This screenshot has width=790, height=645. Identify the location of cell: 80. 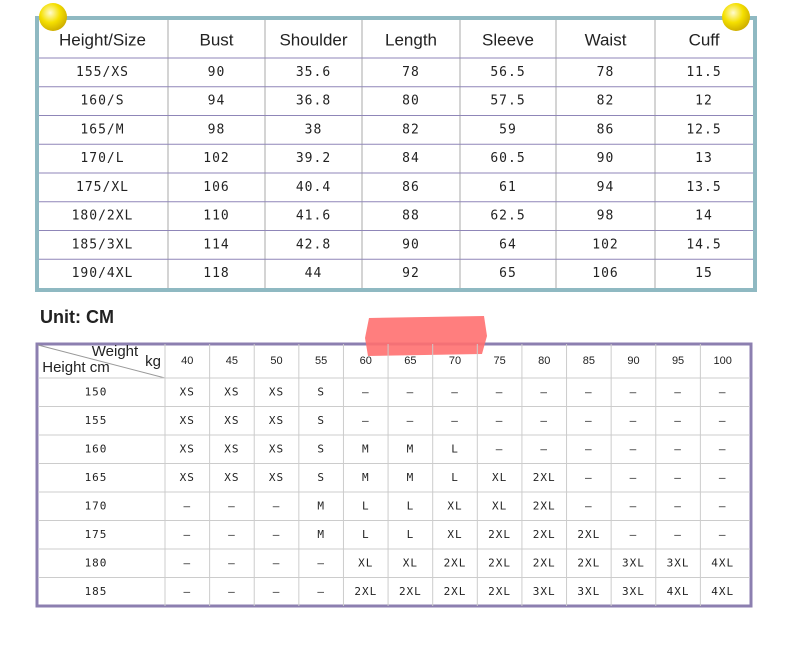
(411, 101).